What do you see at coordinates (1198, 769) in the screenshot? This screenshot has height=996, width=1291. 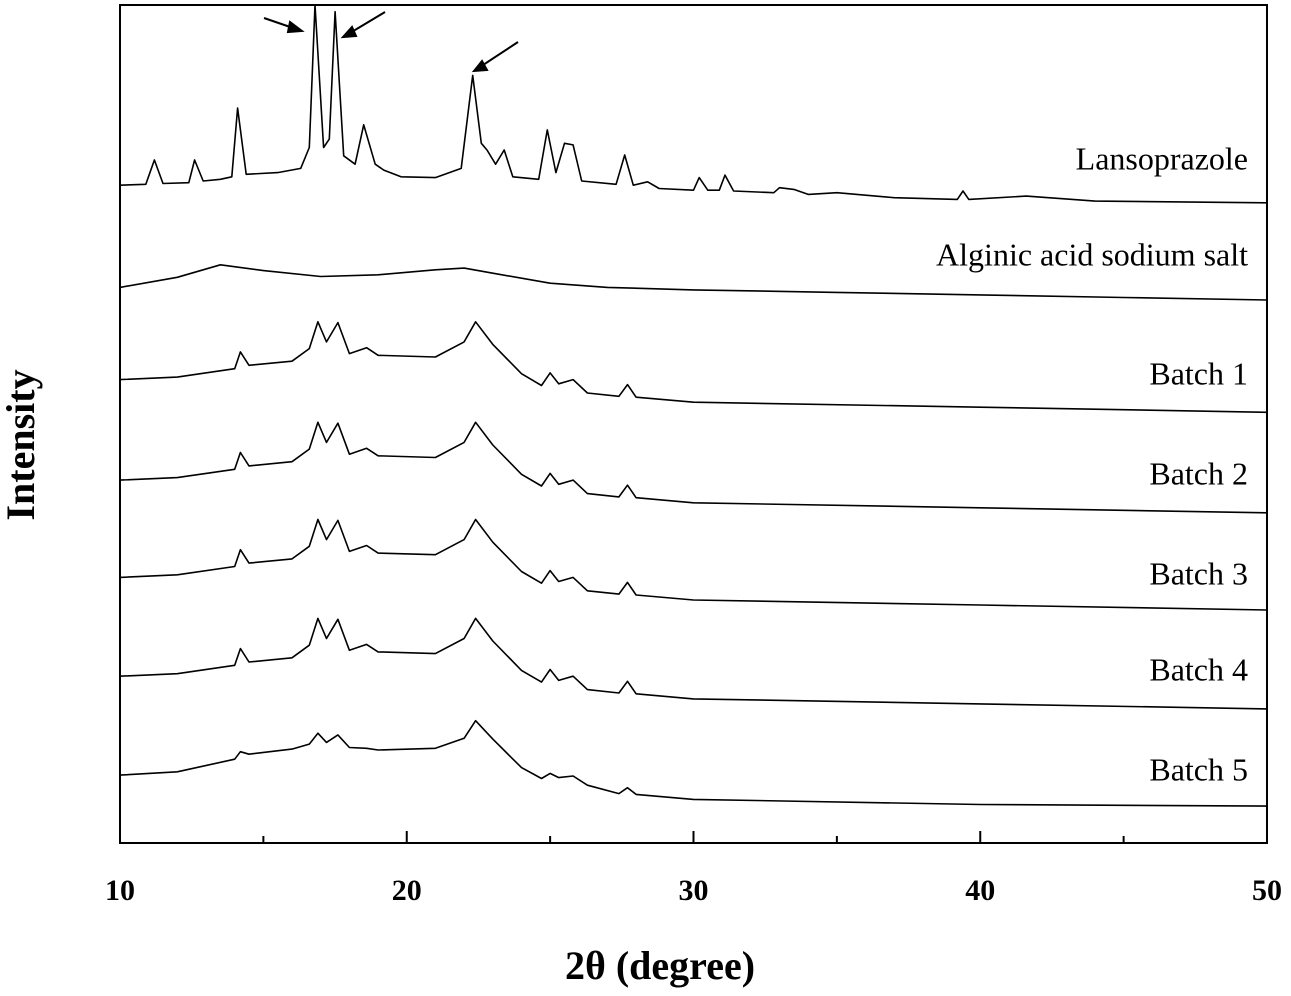 I see `series-label: Batch 5` at bounding box center [1198, 769].